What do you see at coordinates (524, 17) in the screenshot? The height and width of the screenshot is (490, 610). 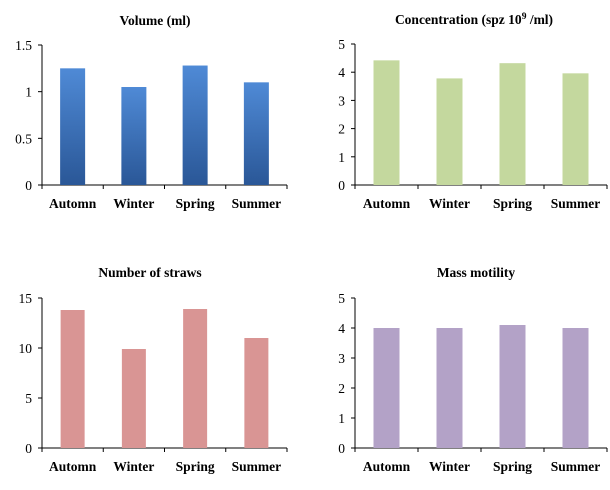 I see `title-superscript: 9` at bounding box center [524, 17].